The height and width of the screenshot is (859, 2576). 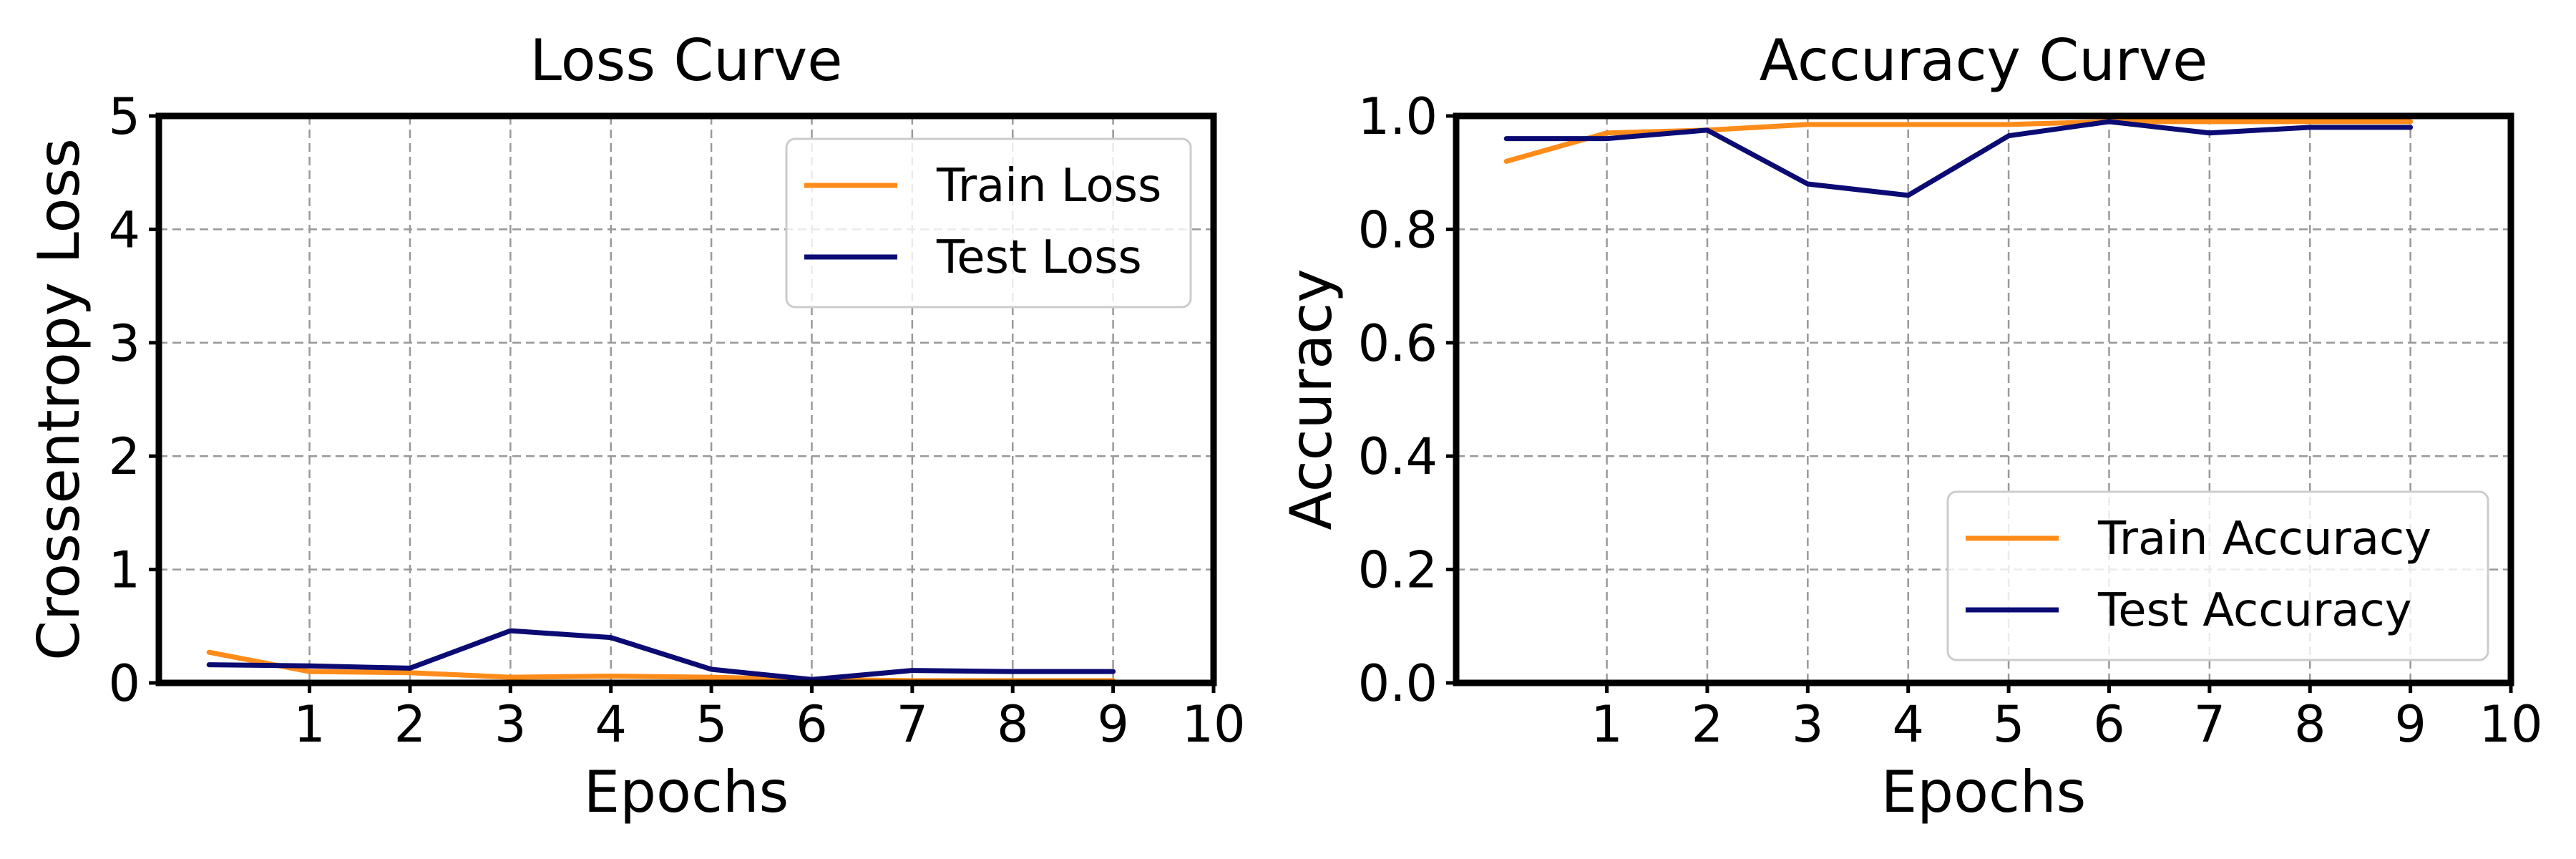 What do you see at coordinates (124, 456) in the screenshot?
I see `y-tick-label: 2` at bounding box center [124, 456].